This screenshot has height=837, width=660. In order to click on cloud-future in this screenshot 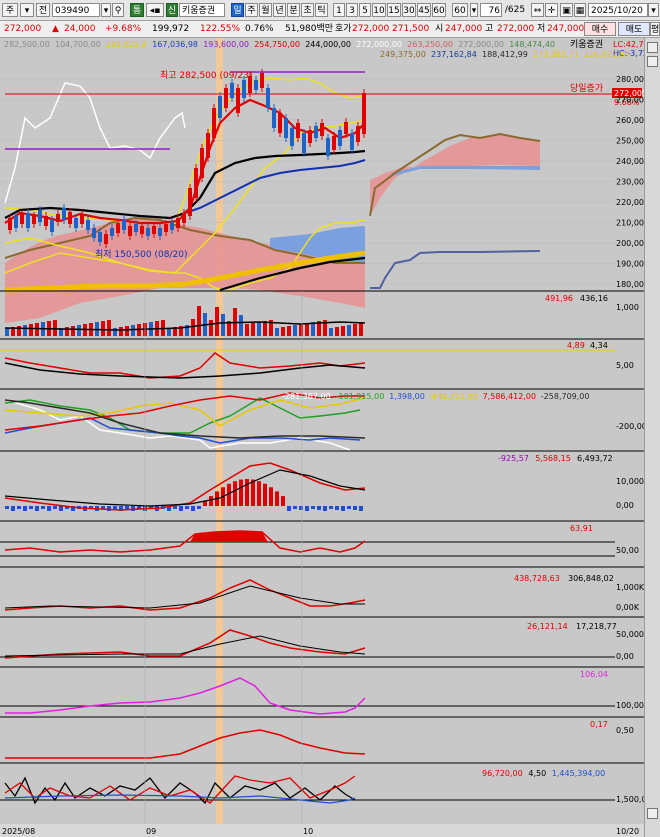, I will do `click(455, 175)`.